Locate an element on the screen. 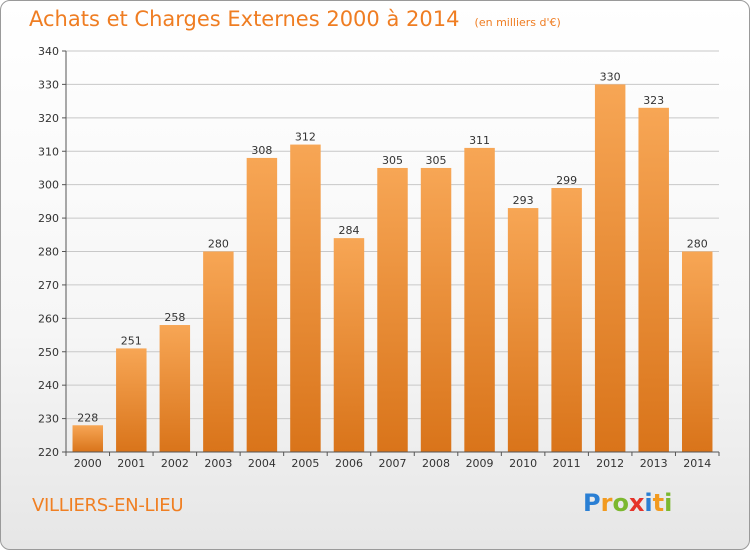 The height and width of the screenshot is (550, 750). bar-value-label: 293 is located at coordinates (523, 200).